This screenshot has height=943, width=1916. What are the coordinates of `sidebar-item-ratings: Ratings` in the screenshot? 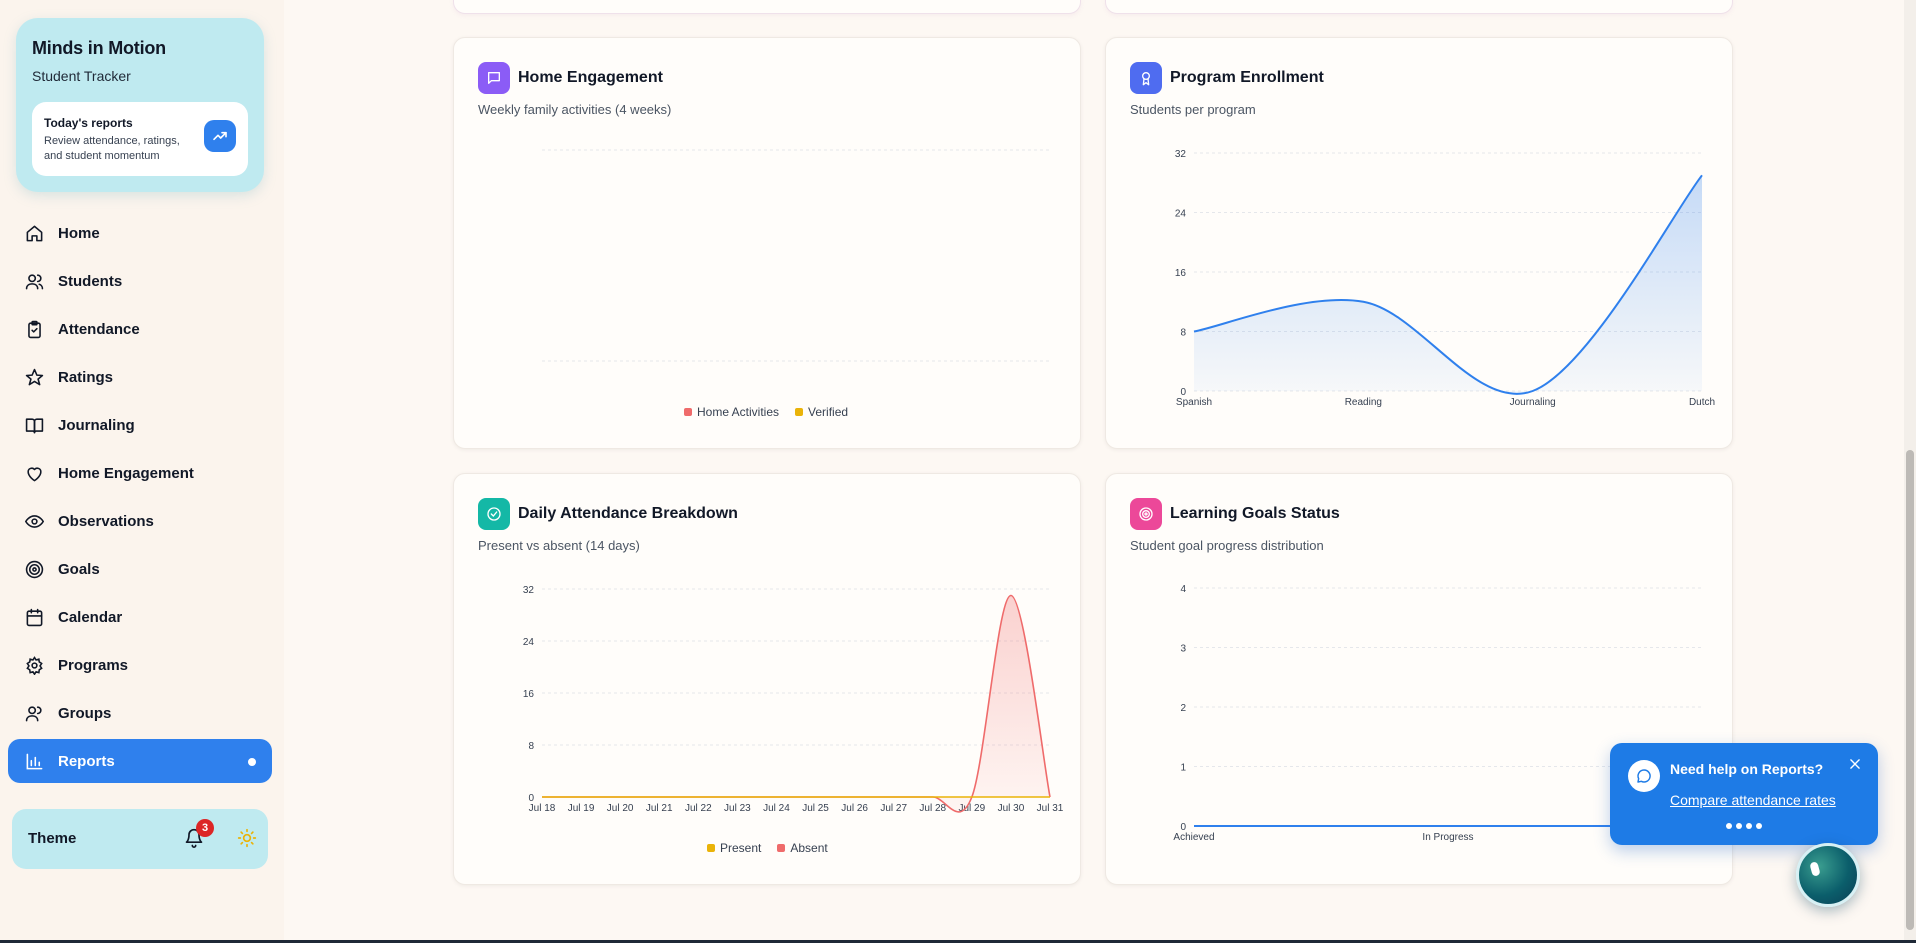 It's located at (140, 377).